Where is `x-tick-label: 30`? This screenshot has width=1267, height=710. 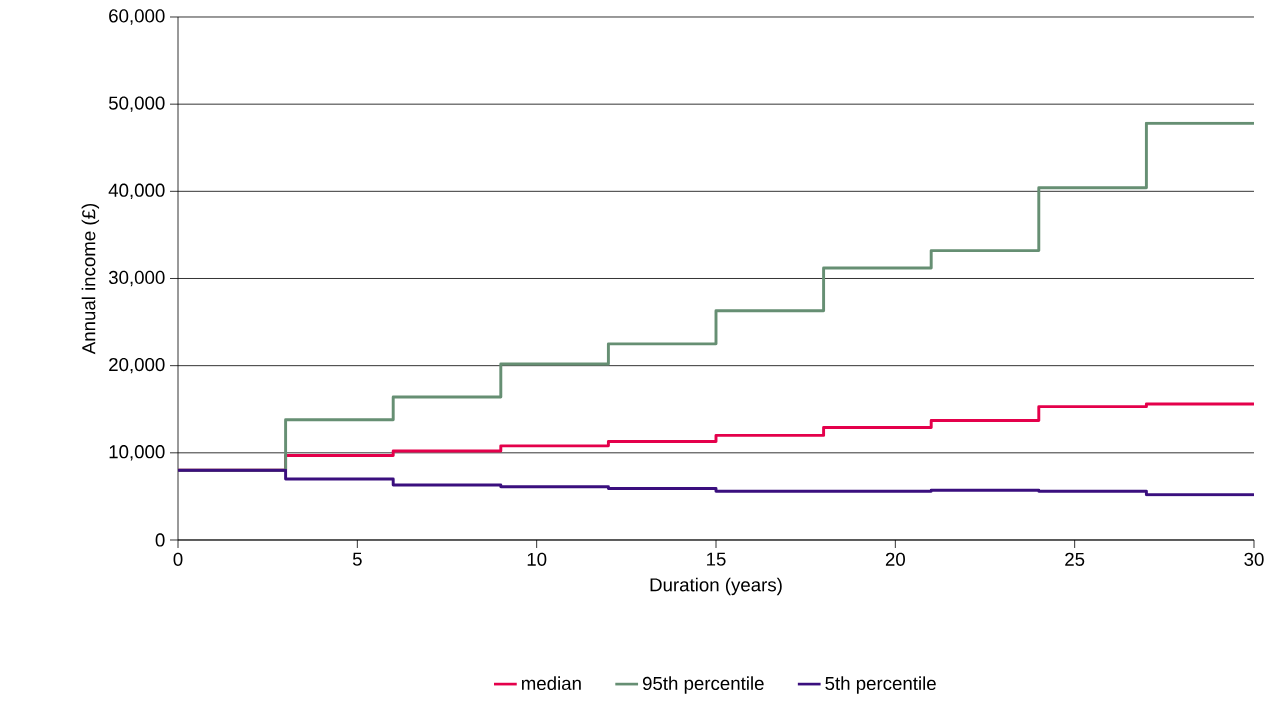
x-tick-label: 30 is located at coordinates (1254, 559).